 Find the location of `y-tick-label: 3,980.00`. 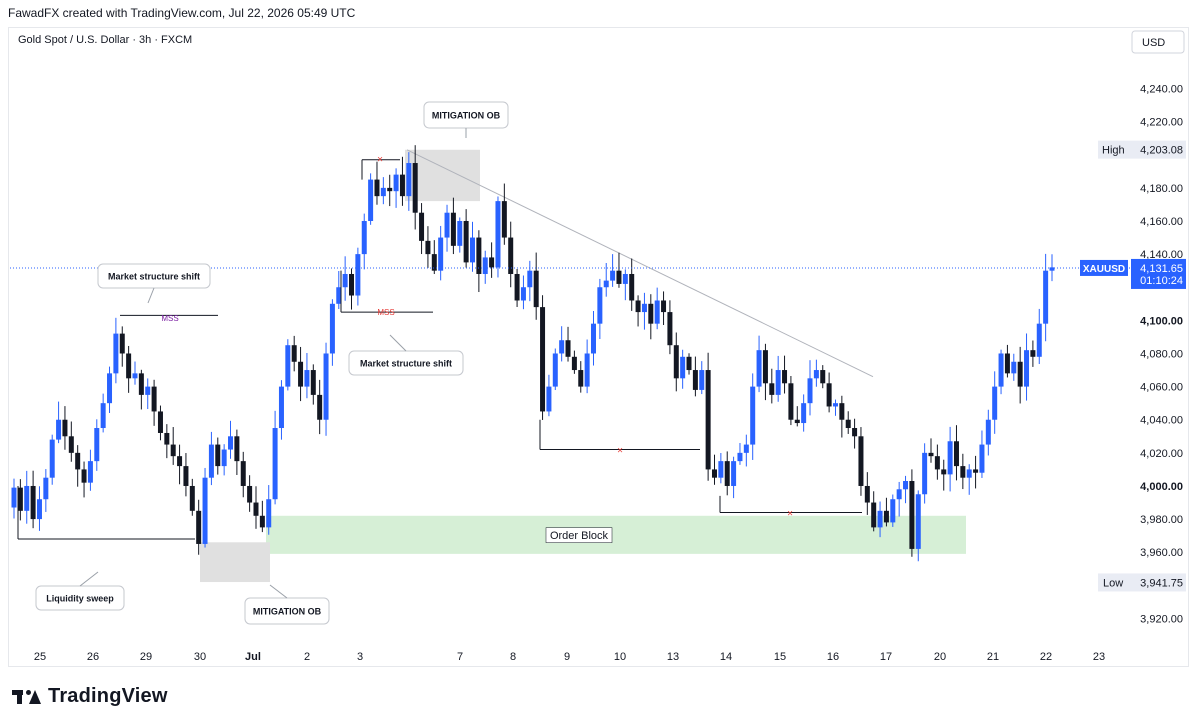

y-tick-label: 3,980.00 is located at coordinates (1161, 520).